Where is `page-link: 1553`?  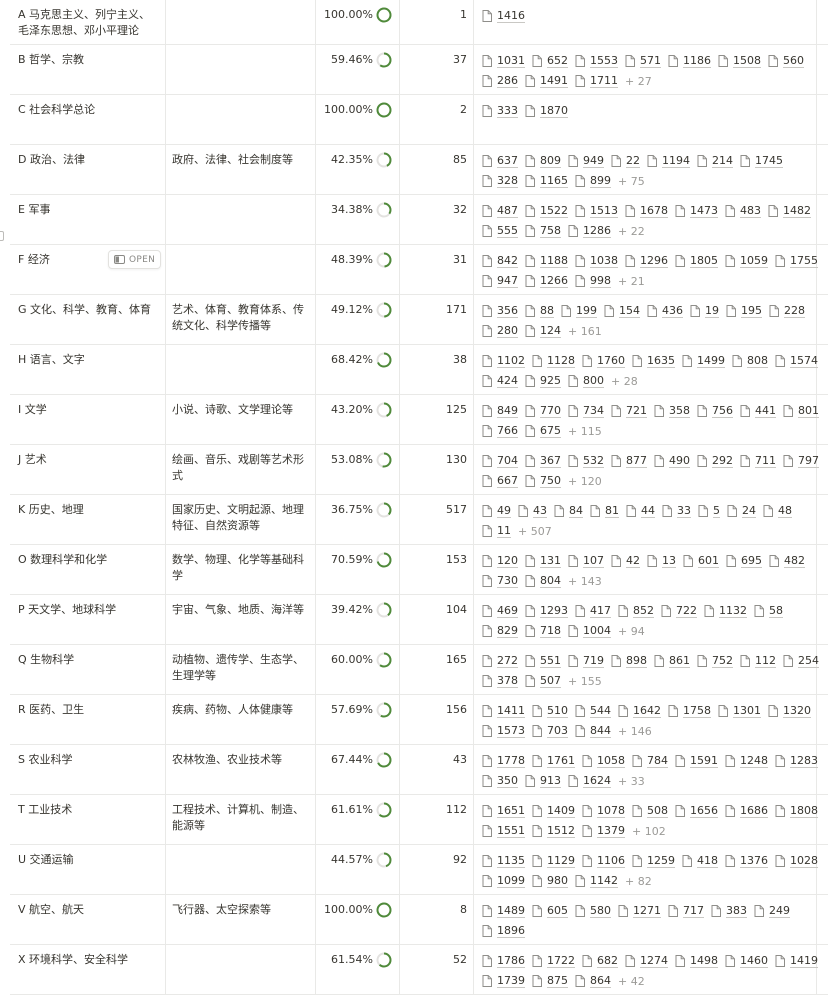
page-link: 1553 is located at coordinates (596, 61).